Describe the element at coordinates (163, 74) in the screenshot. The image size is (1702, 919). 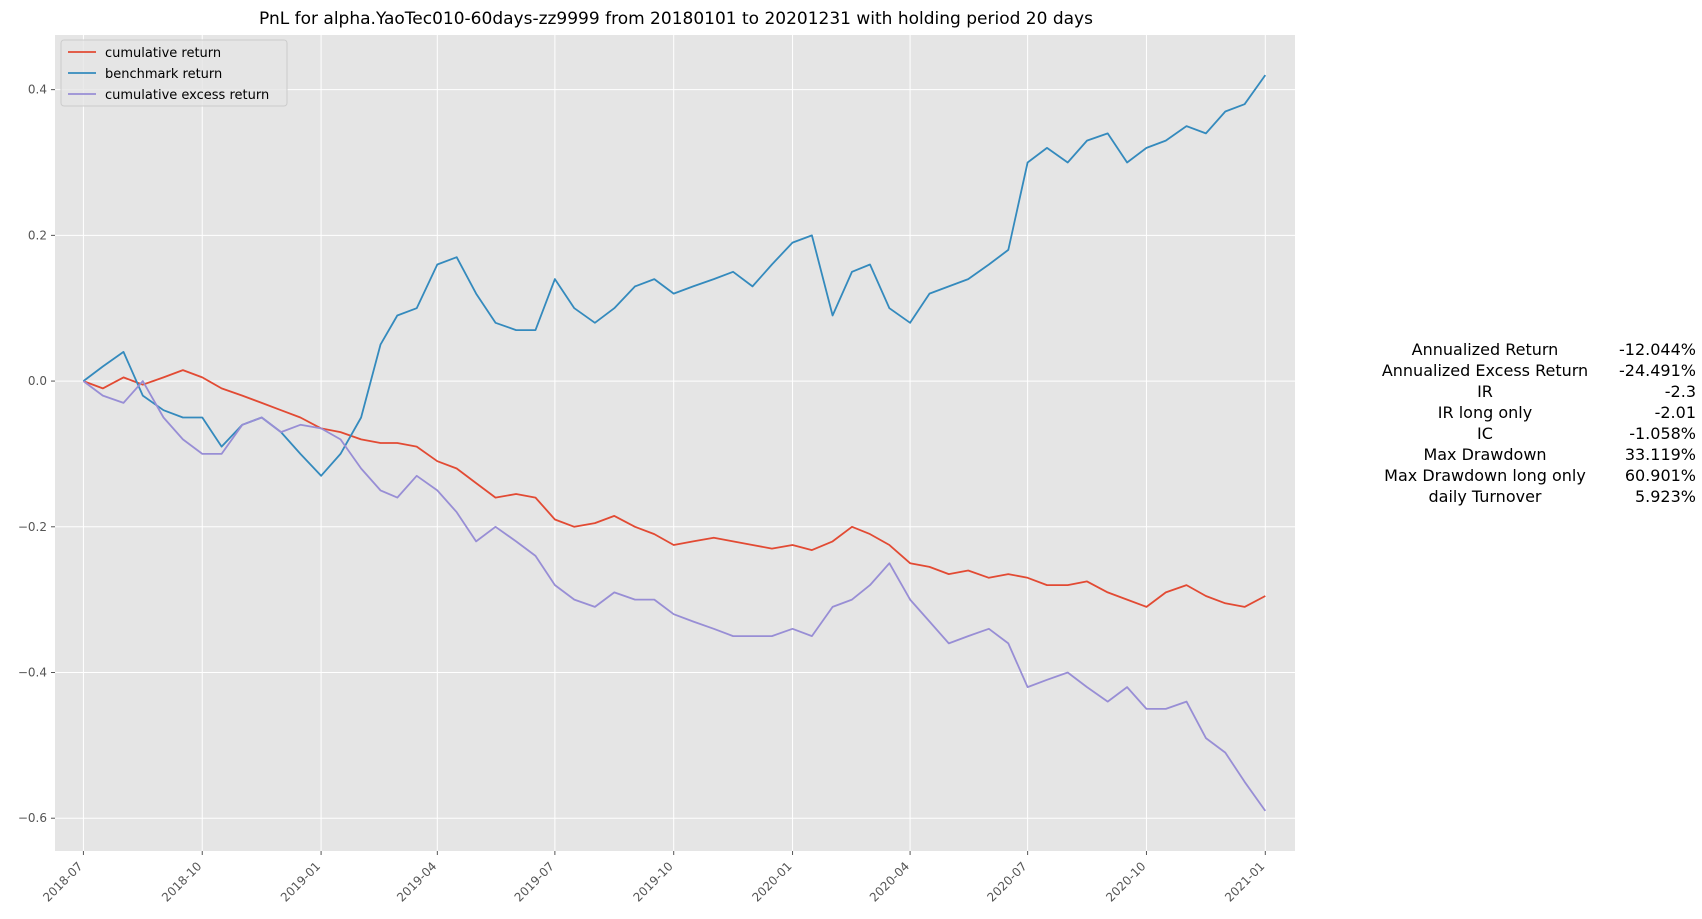
I see `legend-label: benchmark return` at that location.